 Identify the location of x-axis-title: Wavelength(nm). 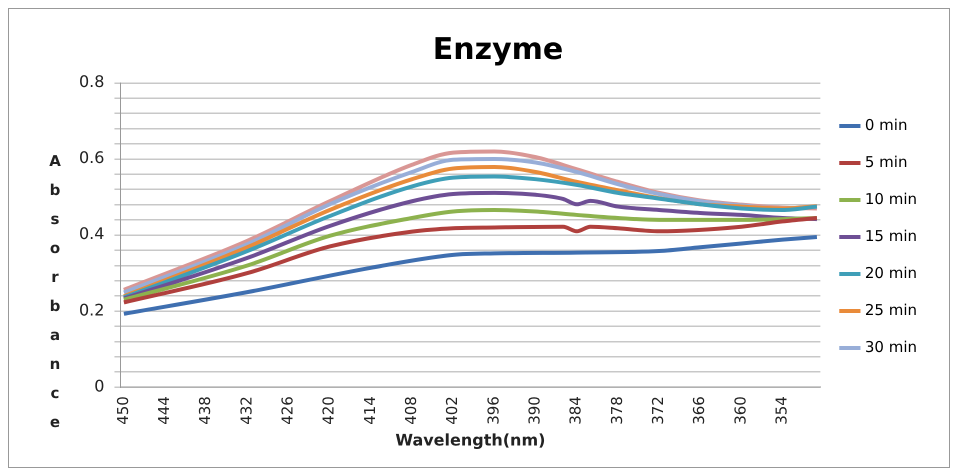
(470, 440).